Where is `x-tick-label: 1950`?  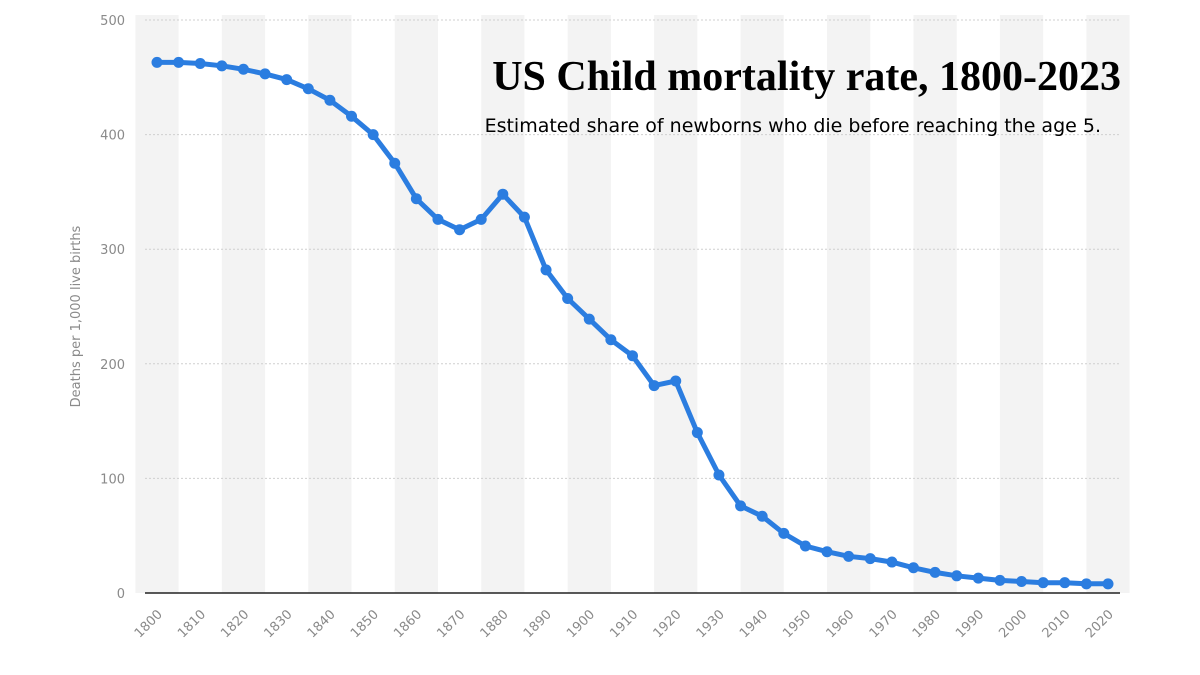
x-tick-label: 1950 is located at coordinates (797, 624).